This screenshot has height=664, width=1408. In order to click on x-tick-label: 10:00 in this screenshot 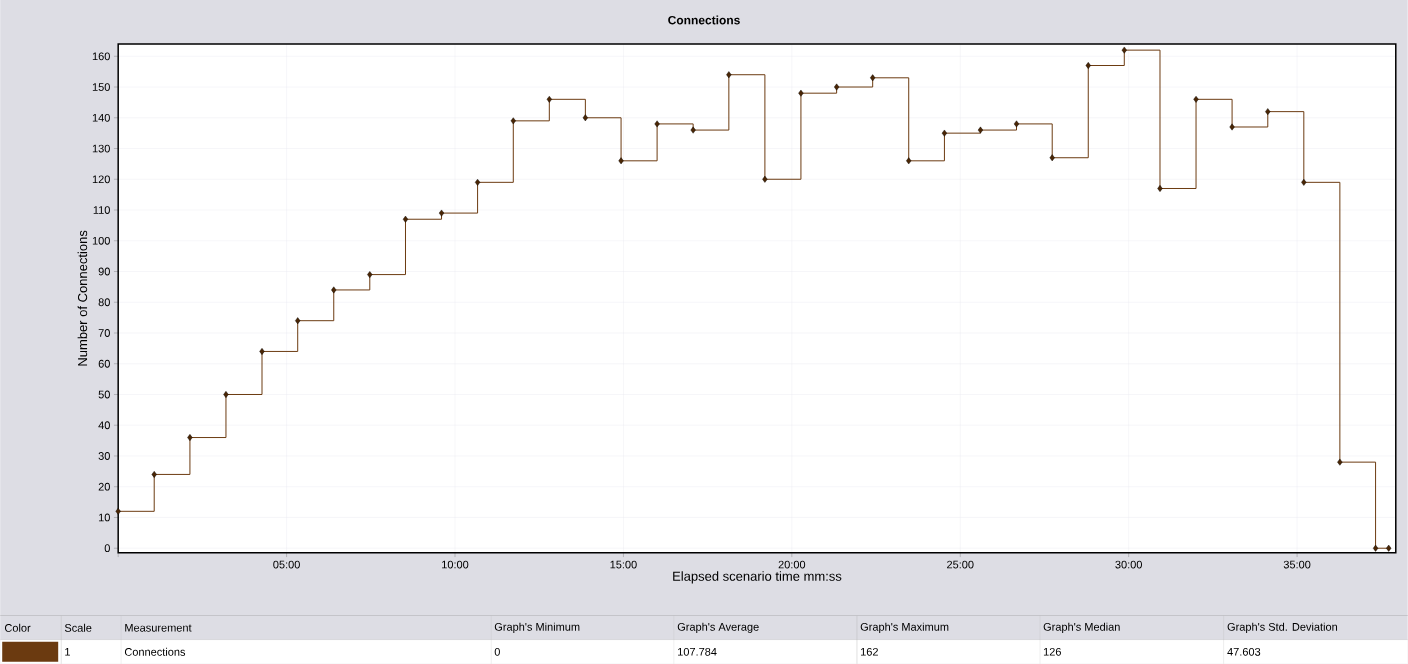, I will do `click(455, 564)`.